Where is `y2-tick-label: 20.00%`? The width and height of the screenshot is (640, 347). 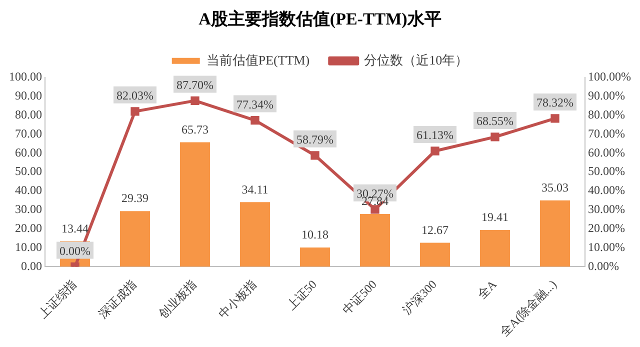
y2-tick-label: 20.00% is located at coordinates (607, 228).